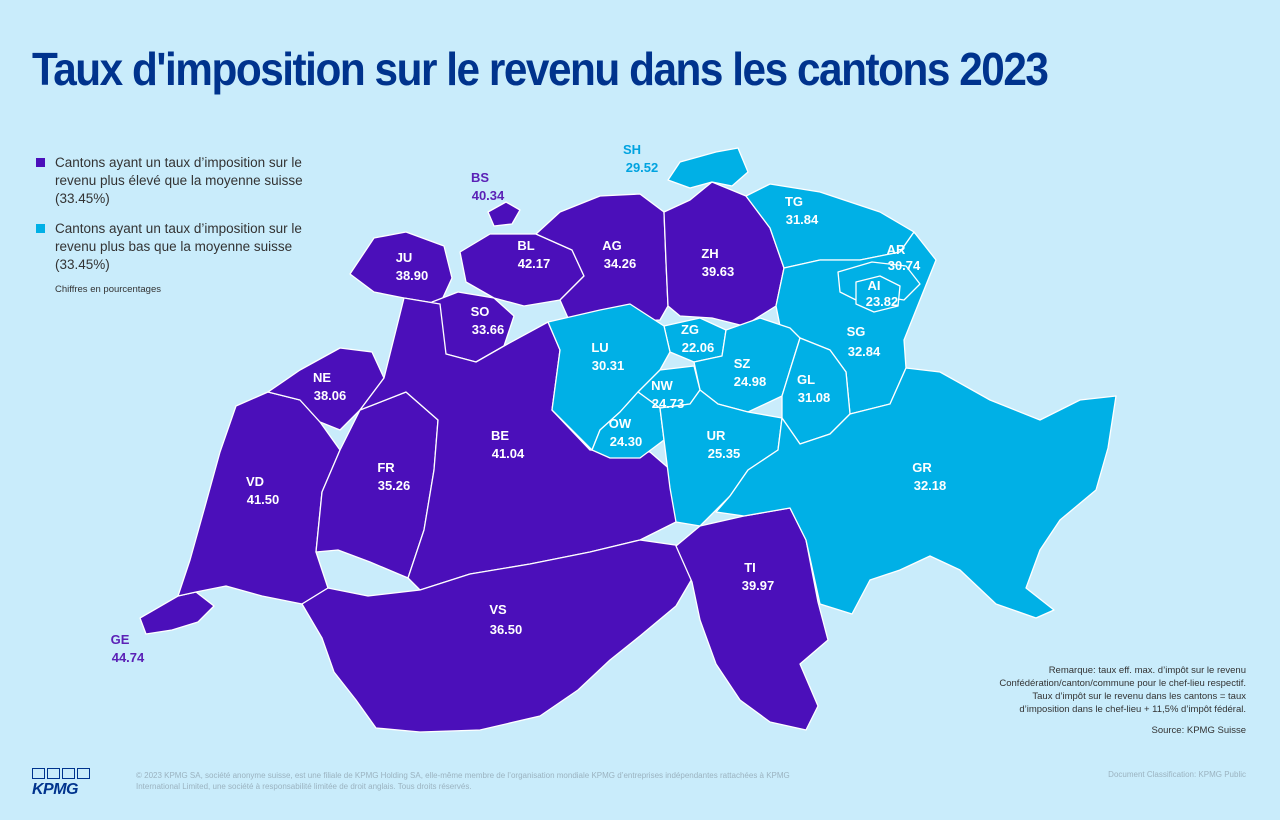 The width and height of the screenshot is (1280, 820). I want to click on label-code-ai: AI, so click(874, 285).